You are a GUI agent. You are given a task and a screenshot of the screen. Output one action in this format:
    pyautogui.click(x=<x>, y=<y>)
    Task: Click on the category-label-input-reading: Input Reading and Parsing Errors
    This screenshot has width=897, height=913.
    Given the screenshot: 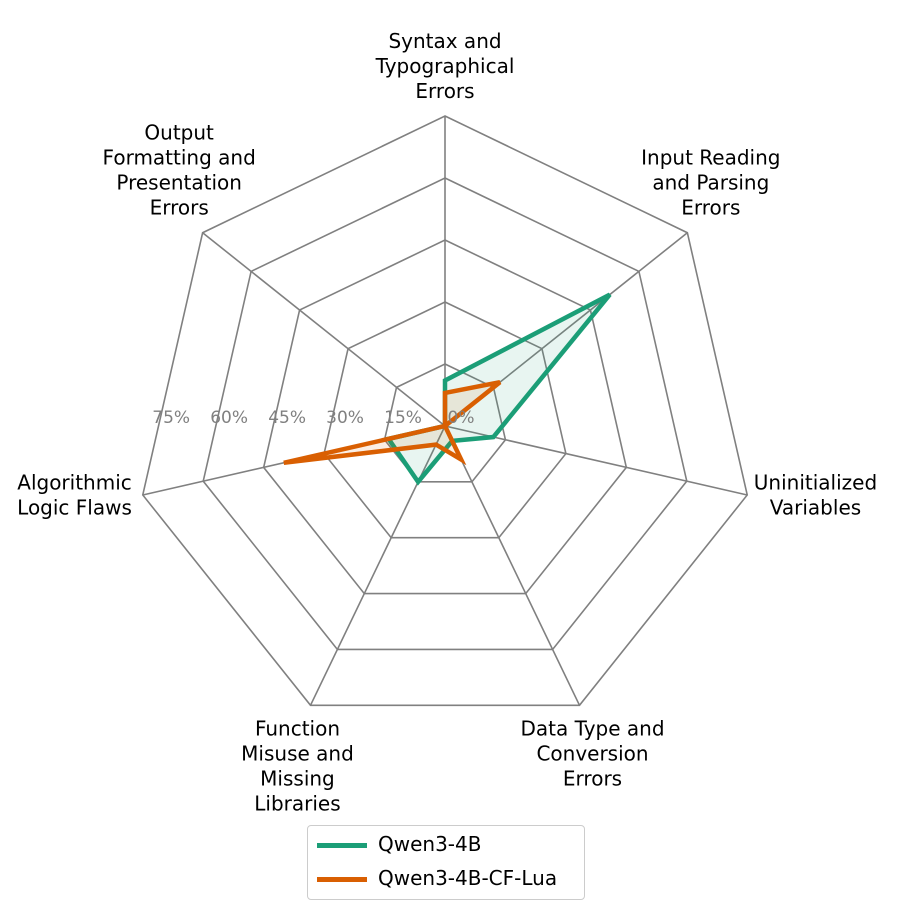 What is the action you would take?
    pyautogui.click(x=710, y=183)
    